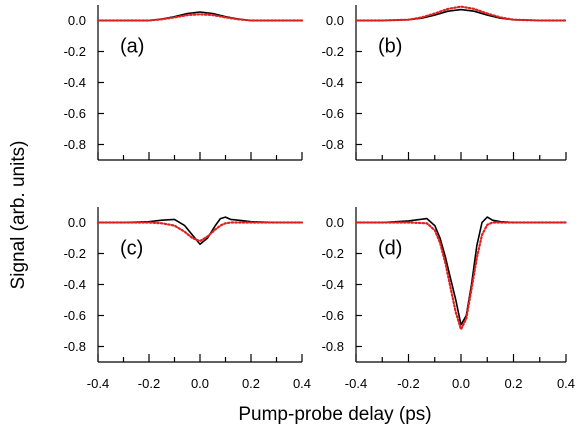  Describe the element at coordinates (184, 83) in the screenshot. I see `panel-a: 0.0 -0.2 -0.4 -0.6 -0.8 (a)` at that location.